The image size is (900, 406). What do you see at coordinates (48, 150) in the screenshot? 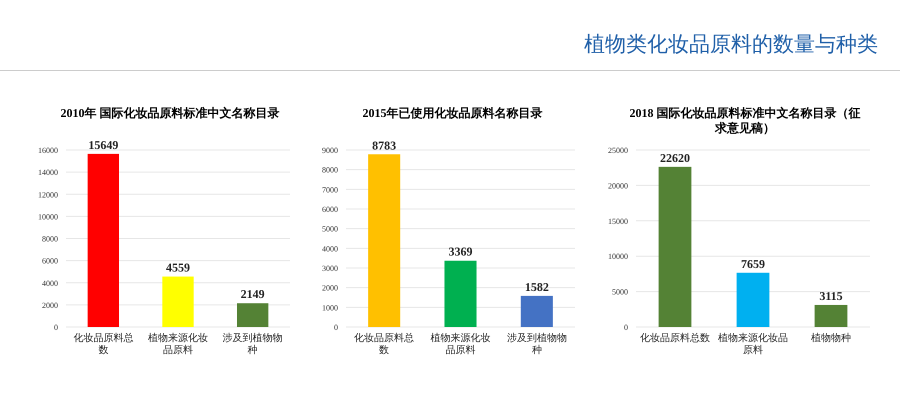
I see `y-tick-label: 16000` at bounding box center [48, 150].